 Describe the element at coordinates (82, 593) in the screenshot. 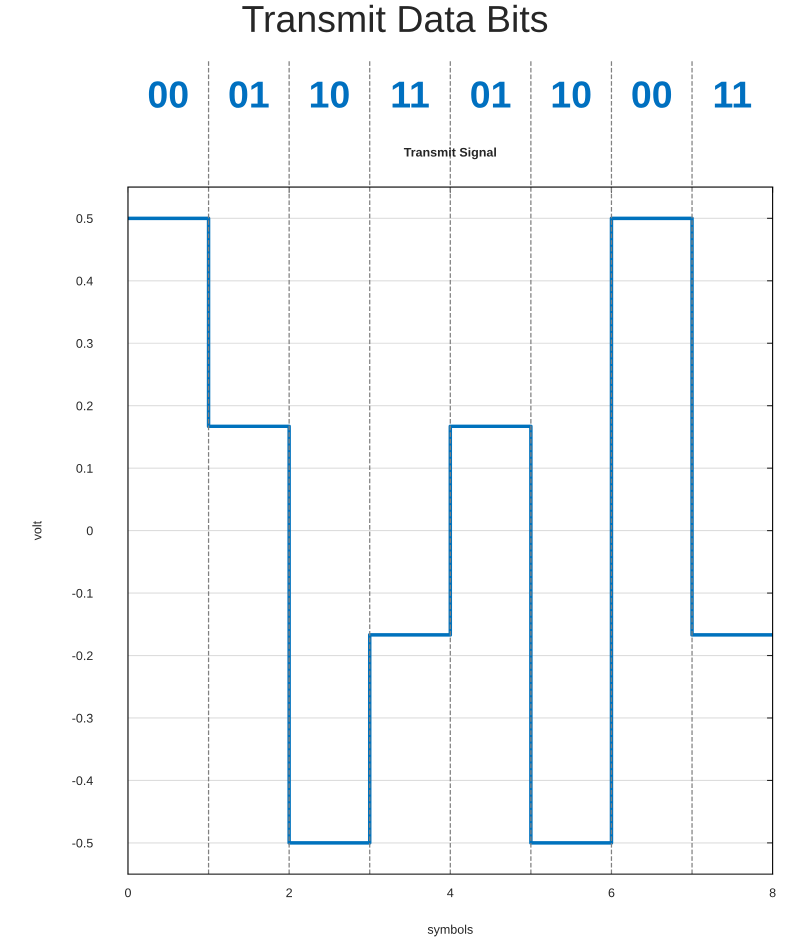

I see `y-tick-label: -0.1` at that location.